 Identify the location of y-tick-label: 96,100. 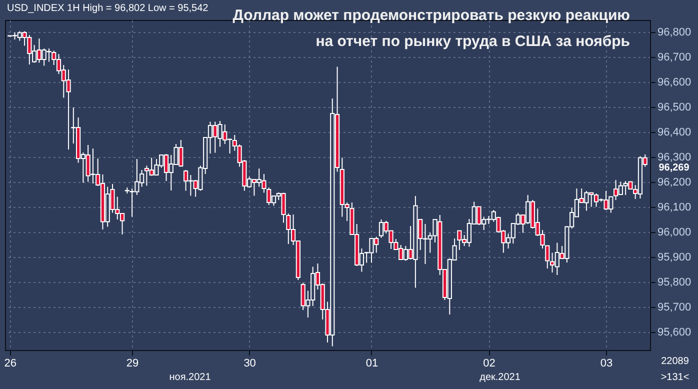
(675, 207).